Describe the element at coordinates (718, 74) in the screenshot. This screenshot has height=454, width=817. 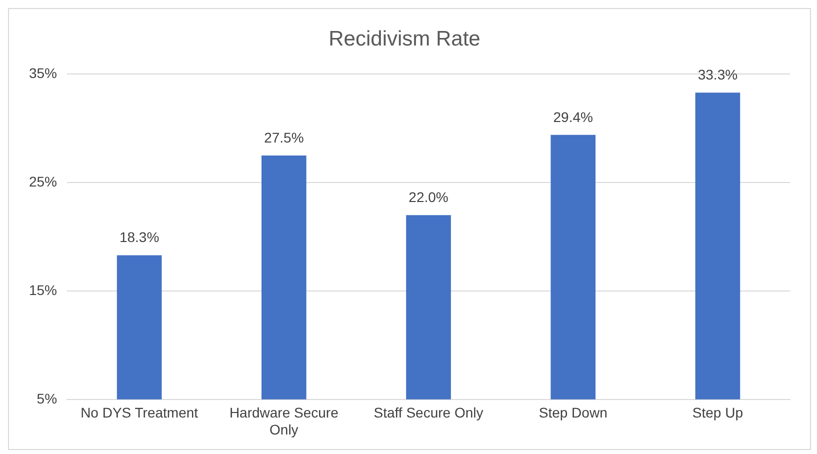
I see `data-label: 33.3%` at that location.